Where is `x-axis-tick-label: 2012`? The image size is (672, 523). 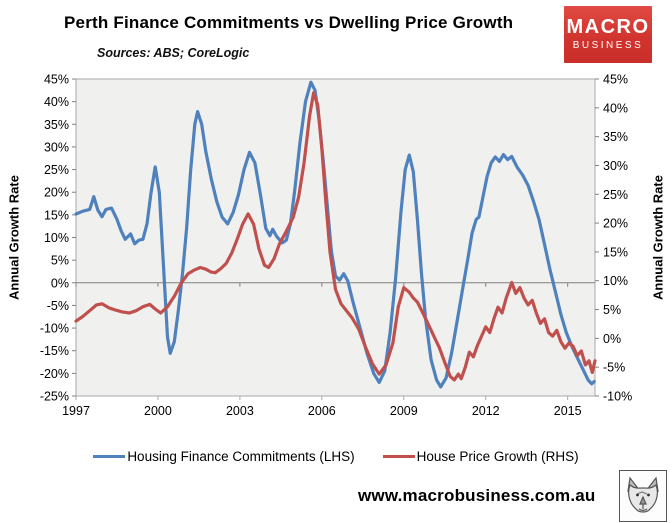 x-axis-tick-label: 2012 is located at coordinates (486, 411).